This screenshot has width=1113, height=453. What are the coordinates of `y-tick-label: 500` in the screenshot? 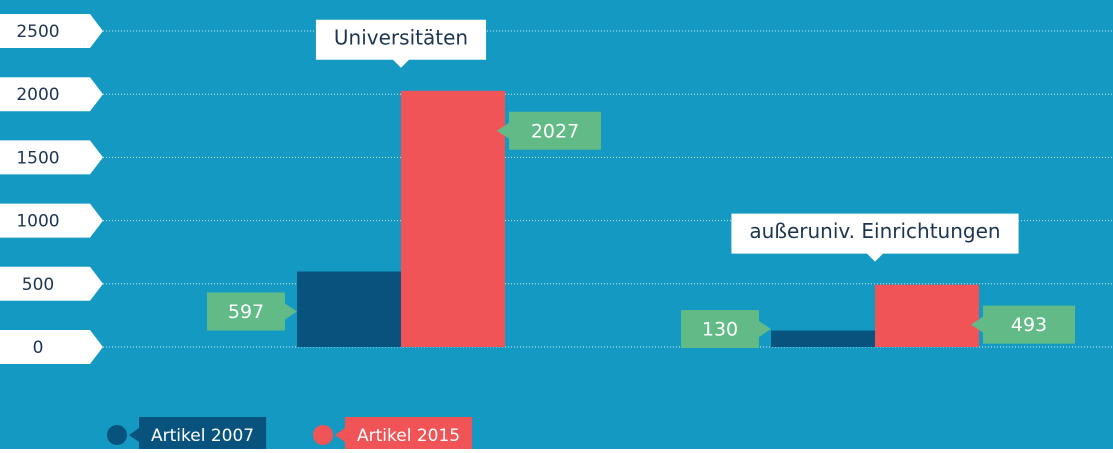 It's located at (38, 285).